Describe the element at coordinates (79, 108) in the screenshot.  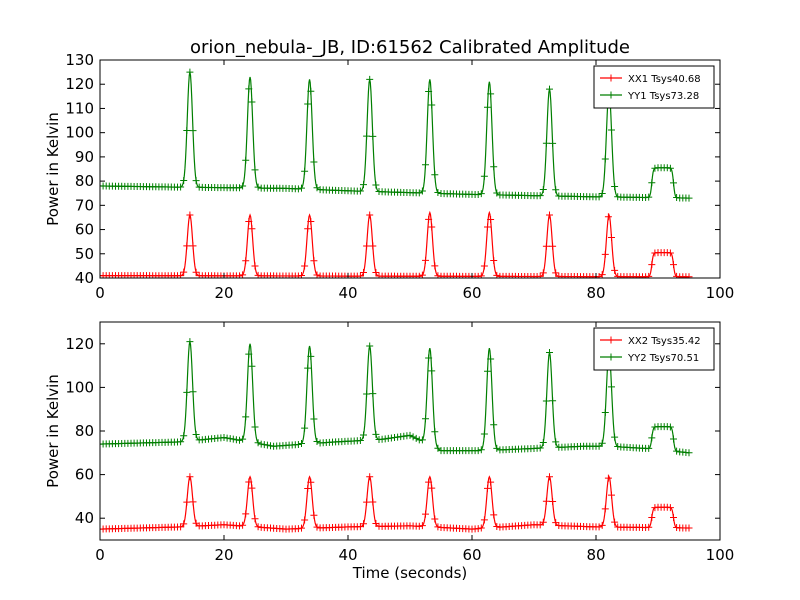
I see `y-tick-label: 110` at that location.